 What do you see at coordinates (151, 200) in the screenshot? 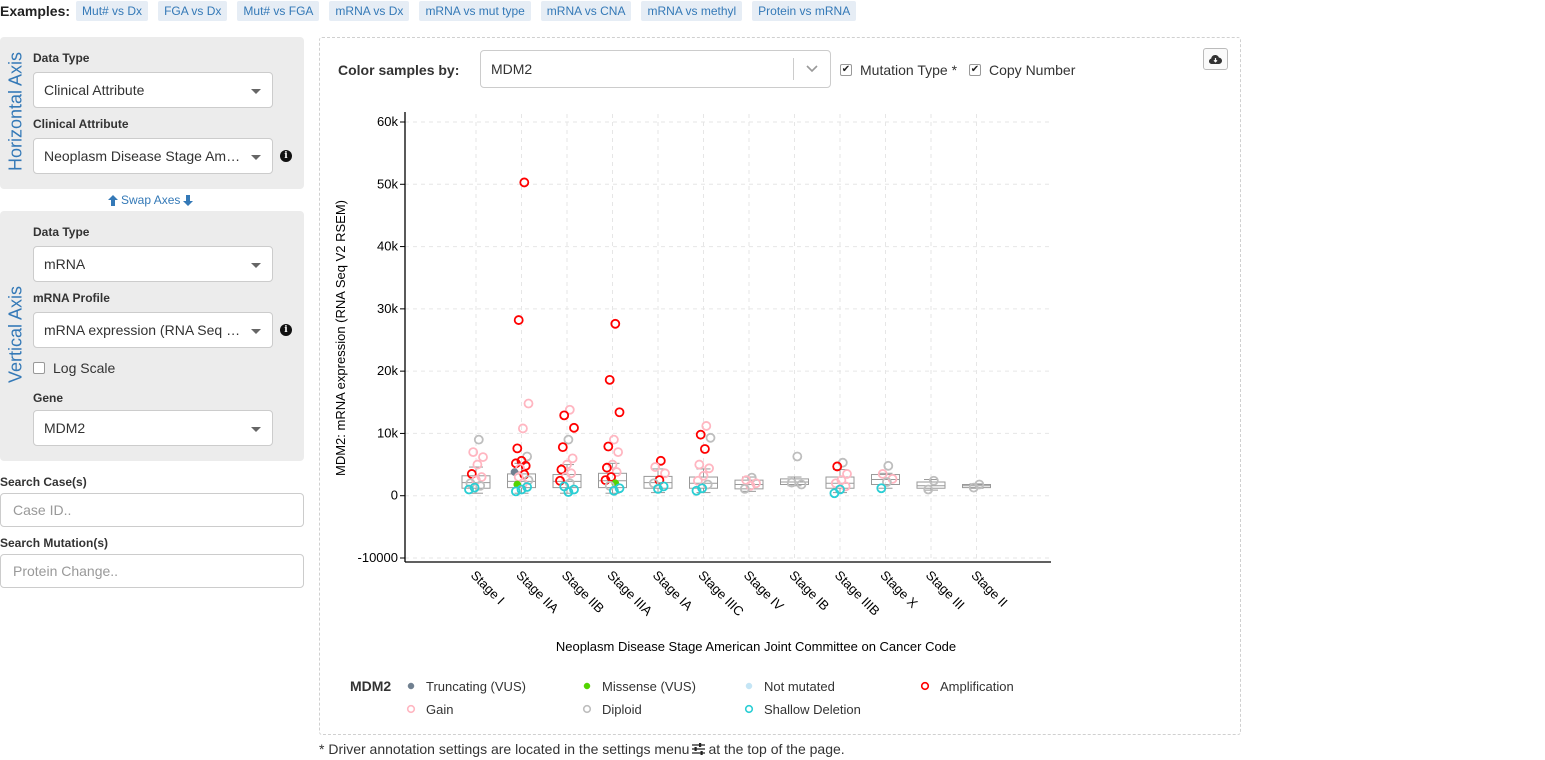
I see `swap-axes-button: Swap Axes` at bounding box center [151, 200].